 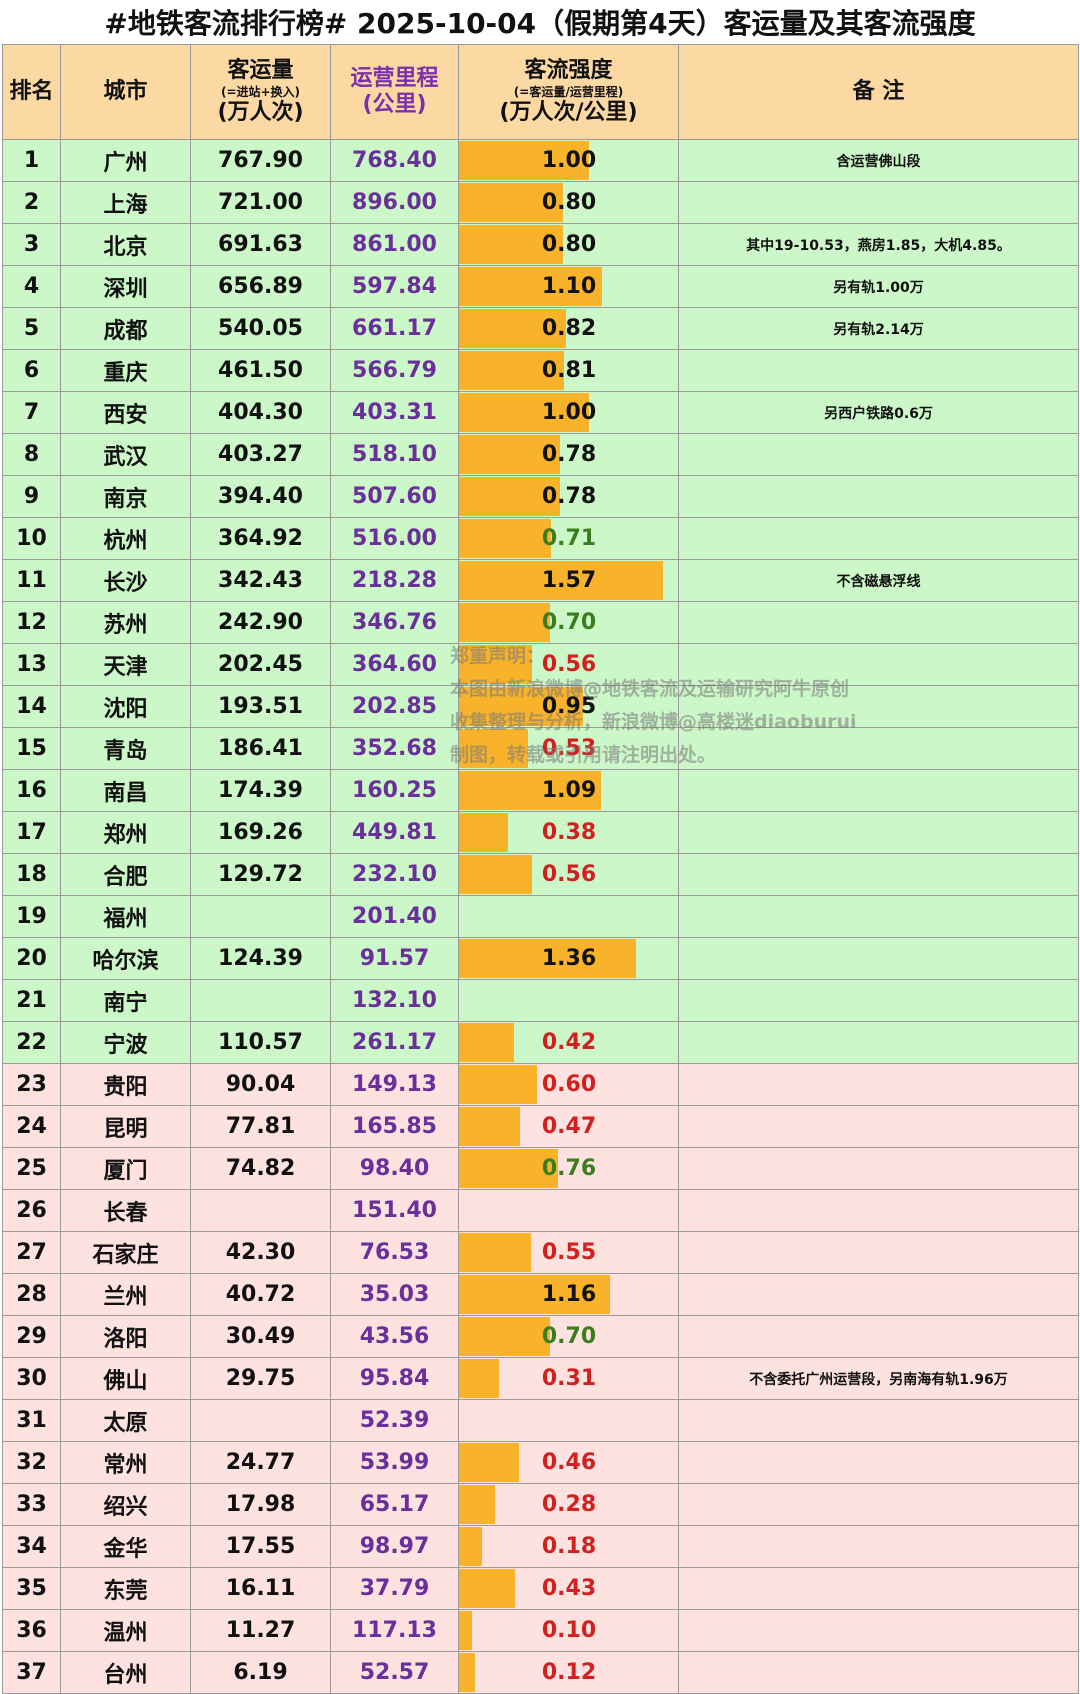 What do you see at coordinates (125, 1462) in the screenshot?
I see `city-cell: 常州` at bounding box center [125, 1462].